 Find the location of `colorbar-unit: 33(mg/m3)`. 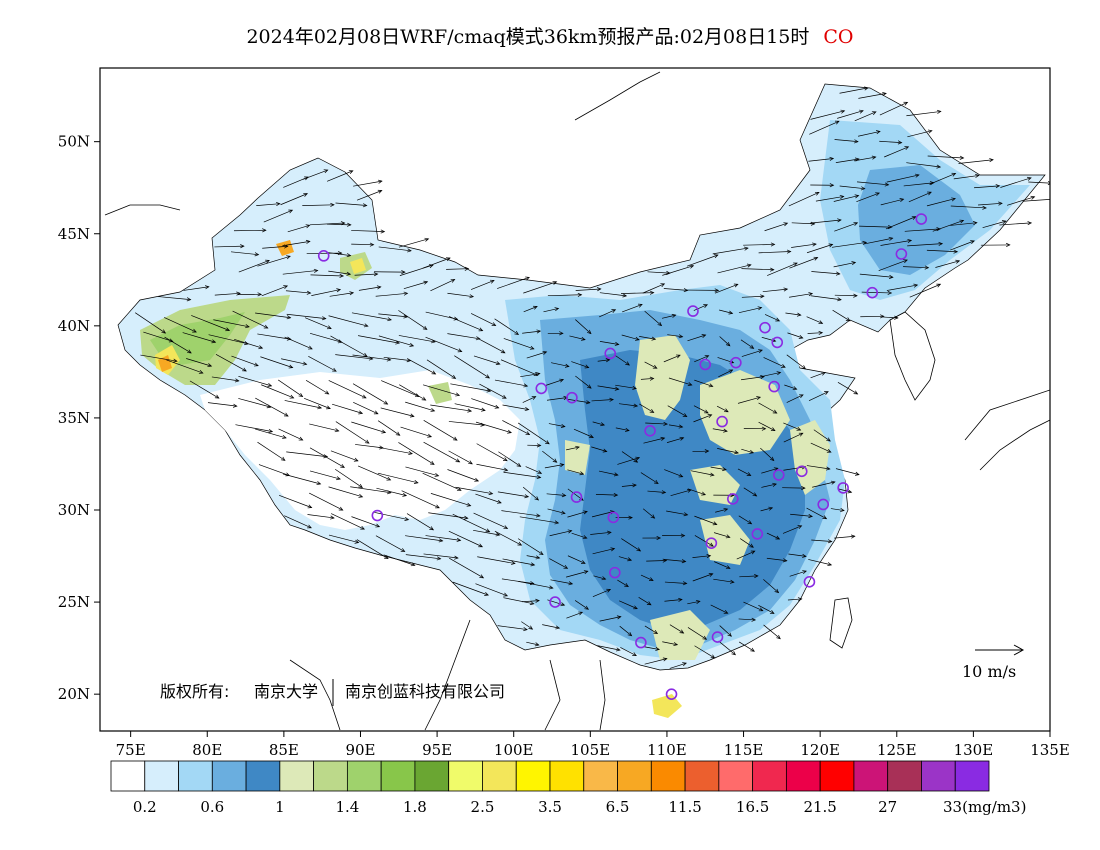

colorbar-unit: 33(mg/m3) is located at coordinates (984, 807).